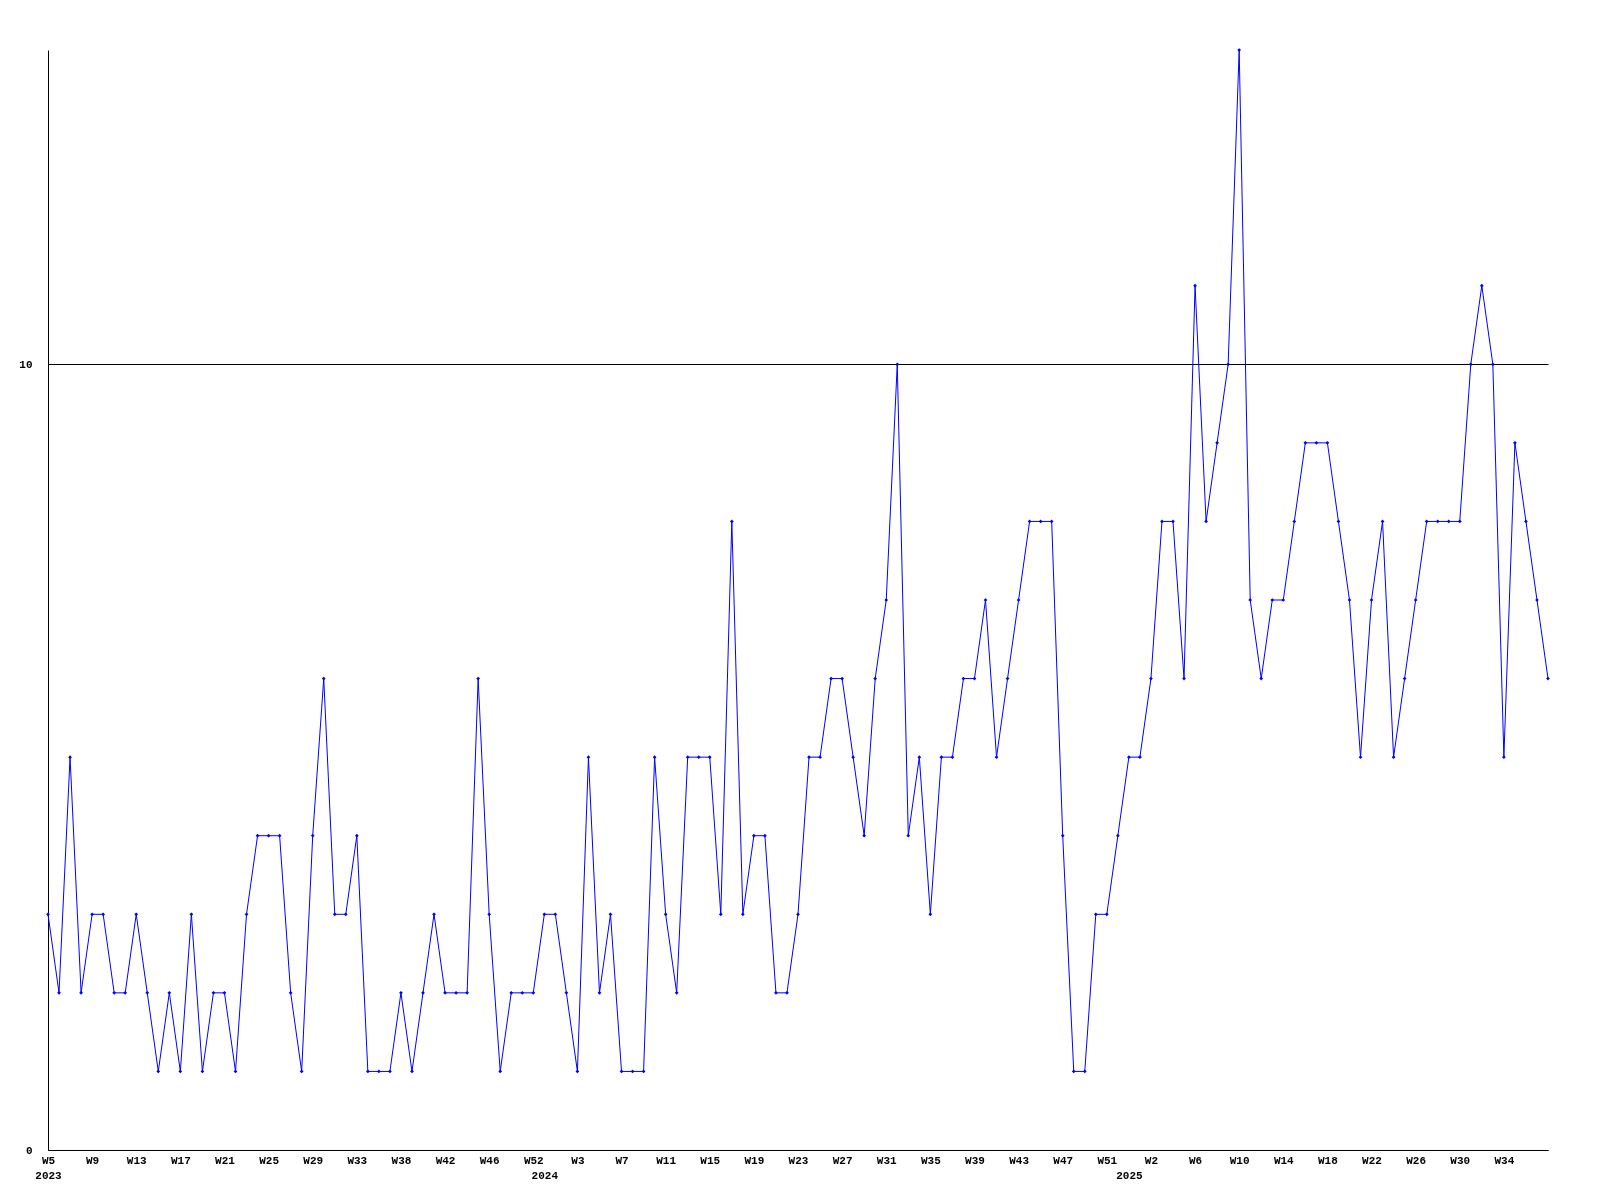 Image resolution: width=1600 pixels, height=1200 pixels. What do you see at coordinates (137, 1160) in the screenshot?
I see `x-tick-label: W13` at bounding box center [137, 1160].